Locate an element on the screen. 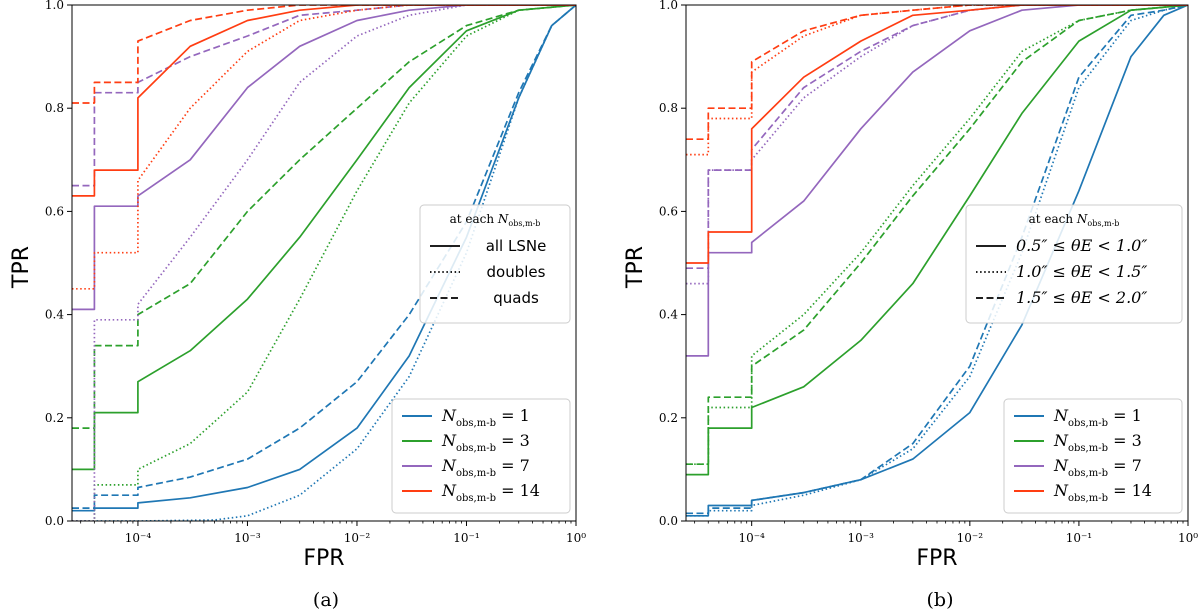 The height and width of the screenshot is (616, 1200). style-legend-label: 0.5″ ≤ θE < 1.0″ is located at coordinates (1081, 245).